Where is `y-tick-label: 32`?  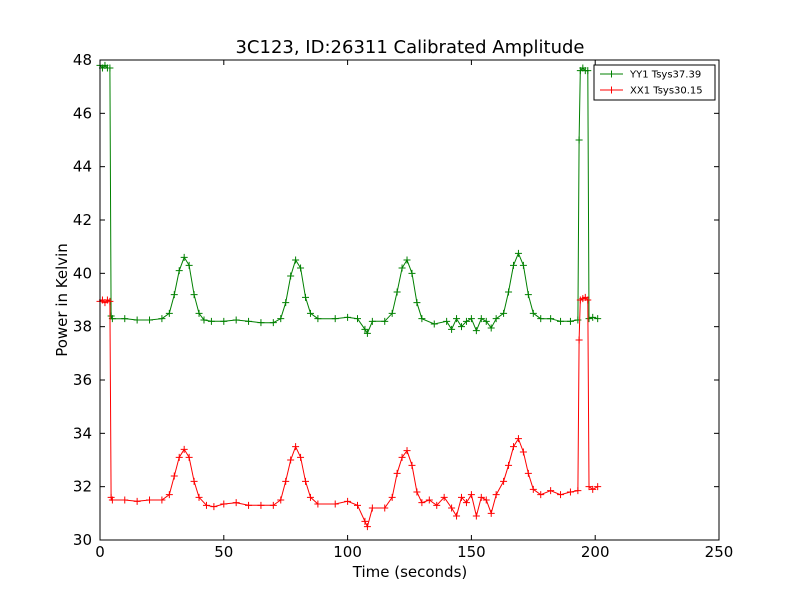
y-tick-label: 32 is located at coordinates (82, 487).